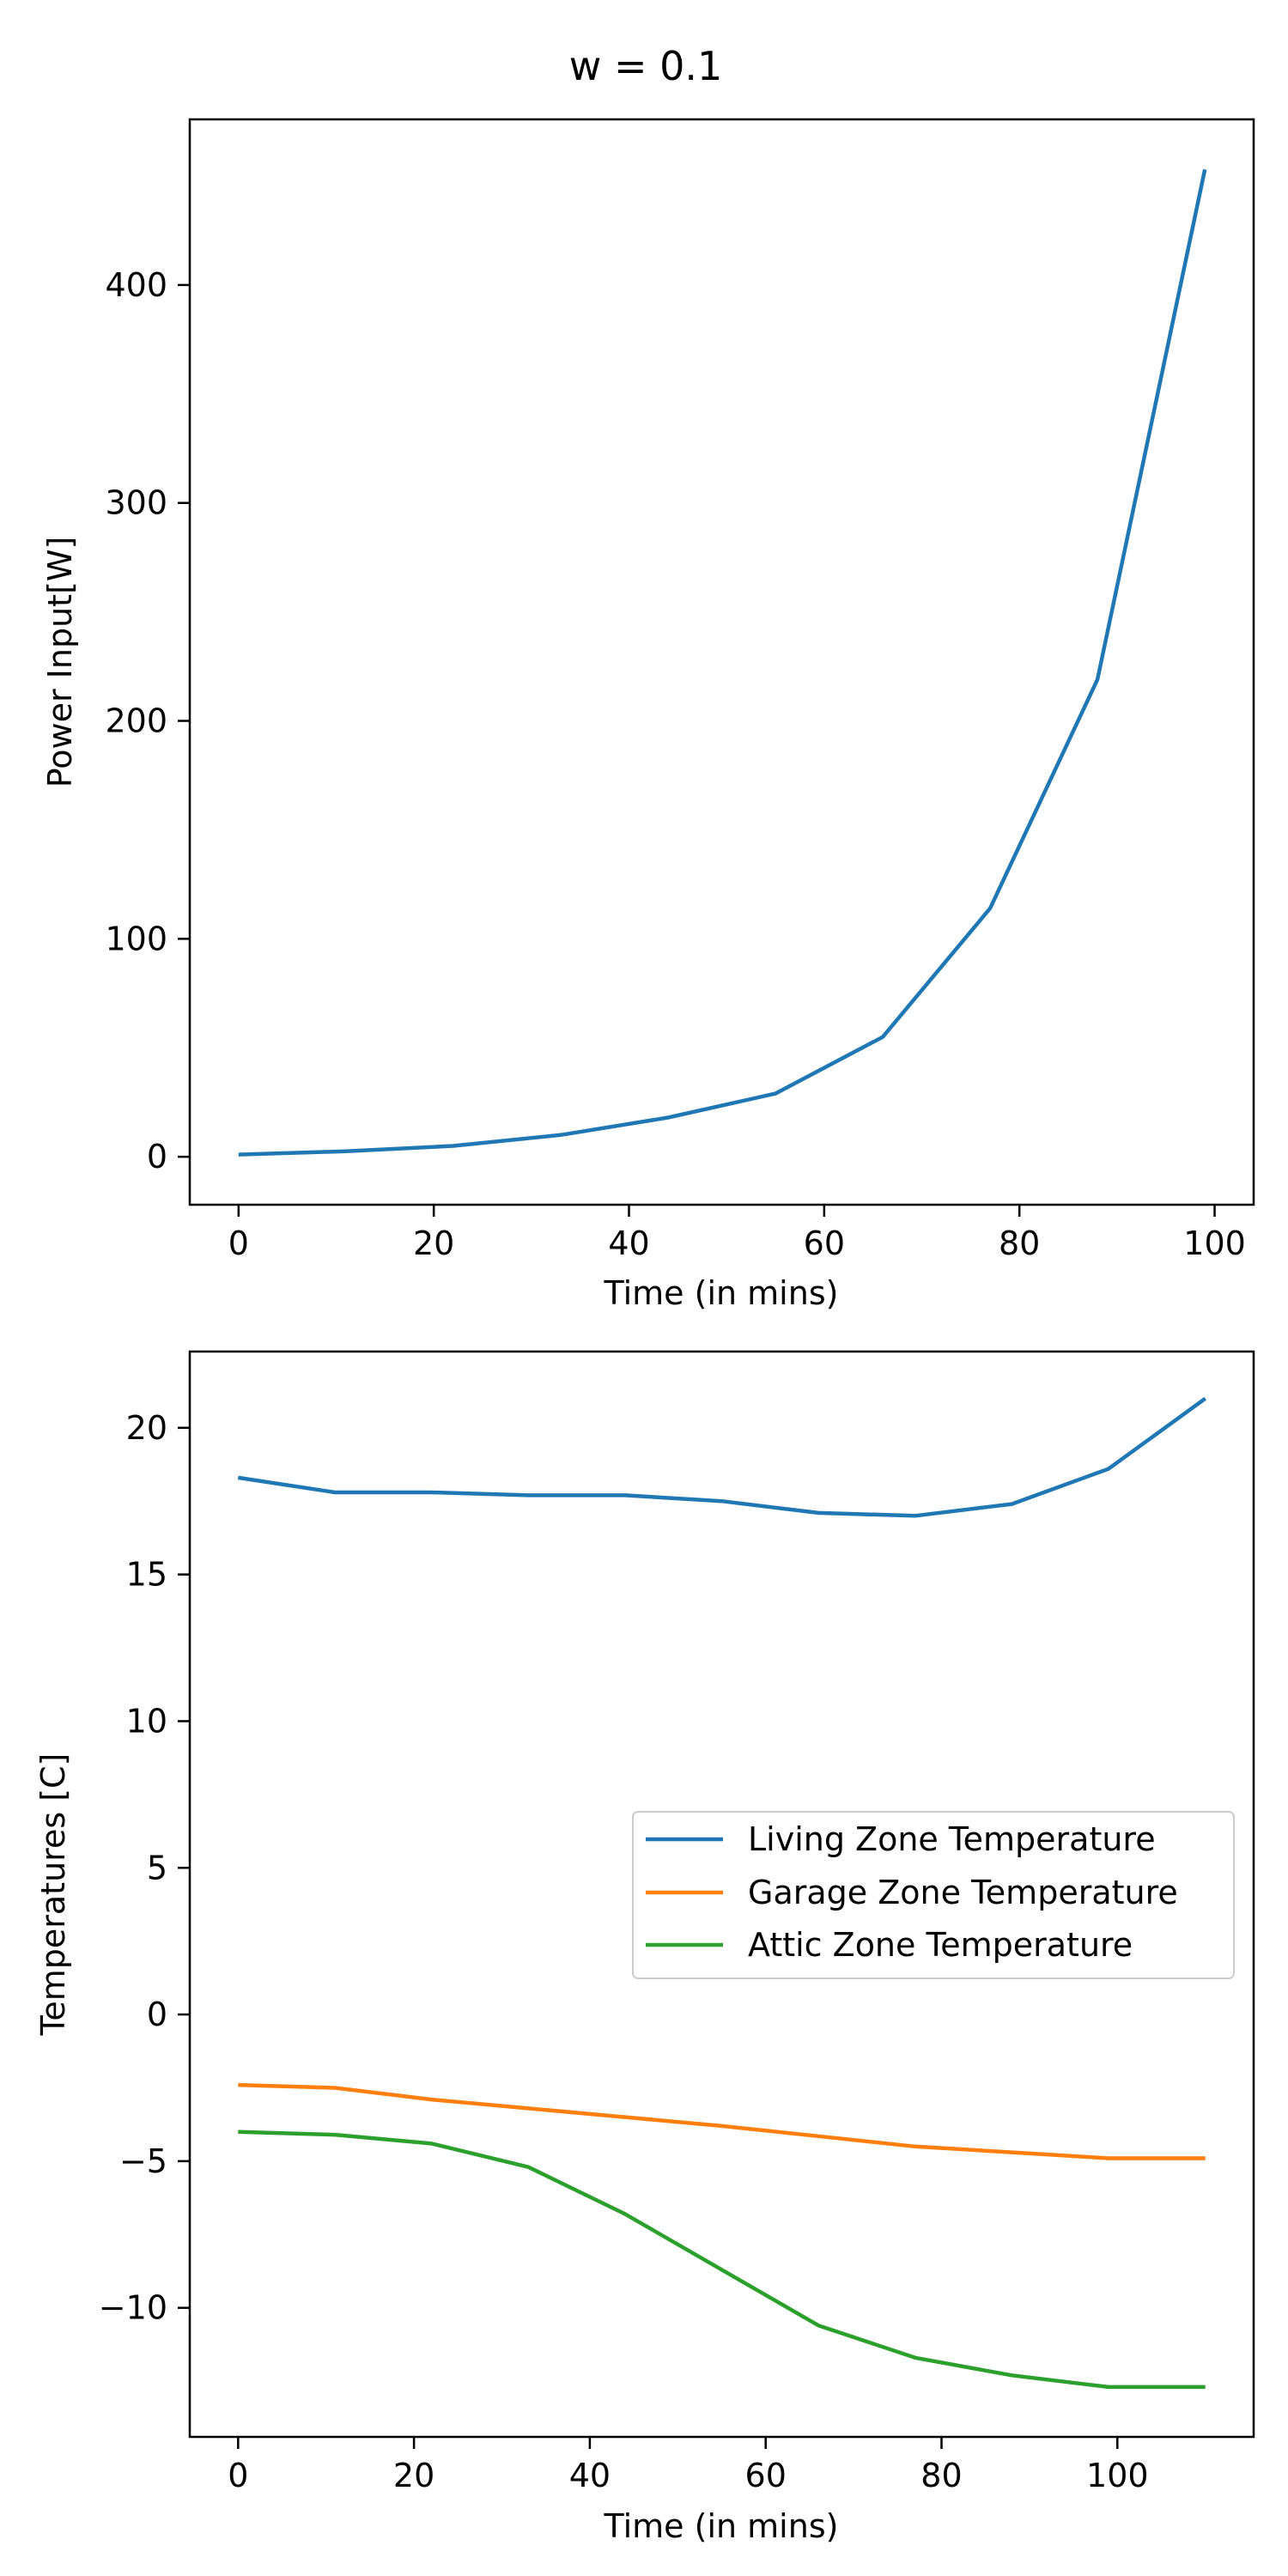  What do you see at coordinates (722, 1293) in the screenshot?
I see `power-x-axis-label: Time (in mins)` at bounding box center [722, 1293].